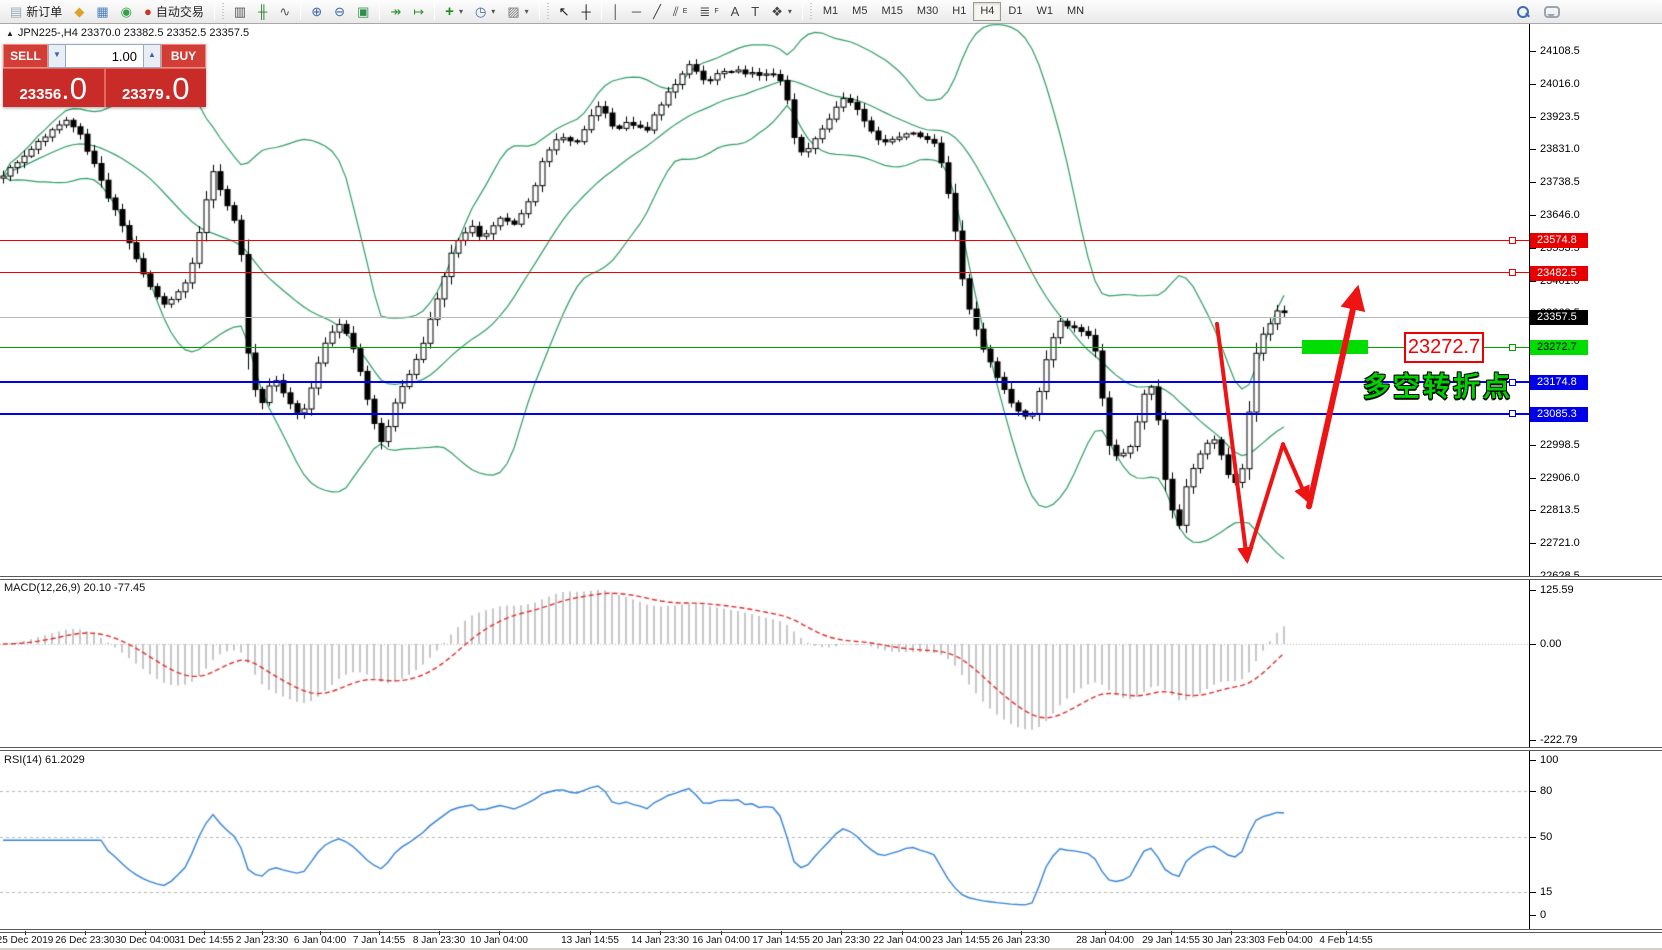 This screenshot has width=1662, height=950. I want to click on price-axis-tick: 24016.0, so click(1560, 83).